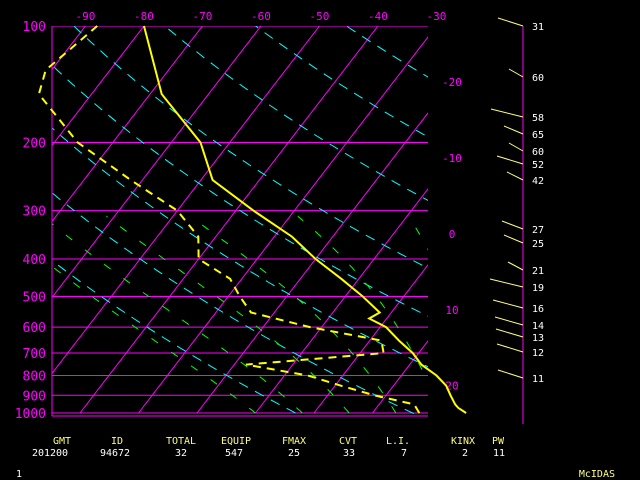 The width and height of the screenshot is (640, 480). I want to click on hdr-fmax: FMAX, so click(294, 441).